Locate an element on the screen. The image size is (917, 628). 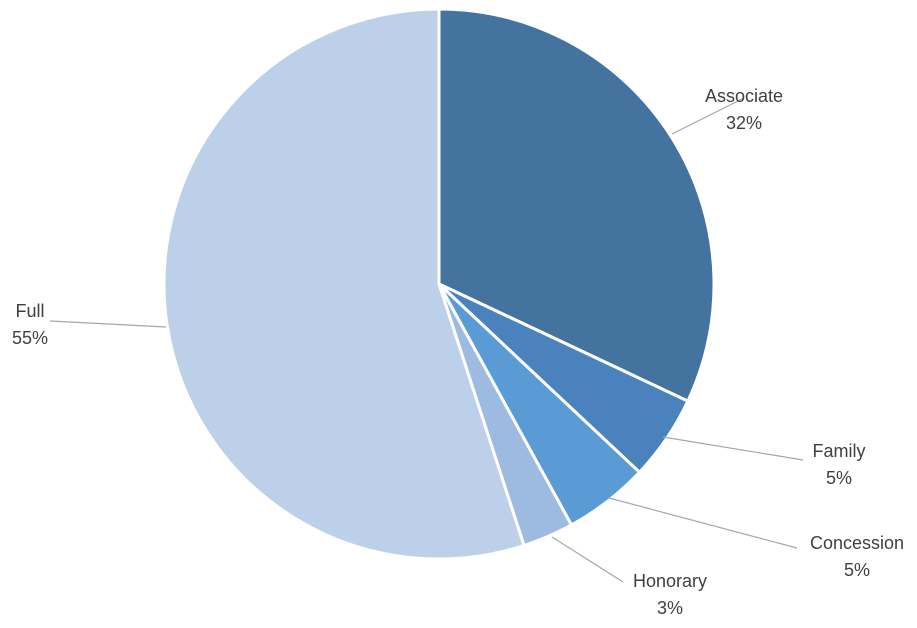
leader-line-family is located at coordinates (733, 448).